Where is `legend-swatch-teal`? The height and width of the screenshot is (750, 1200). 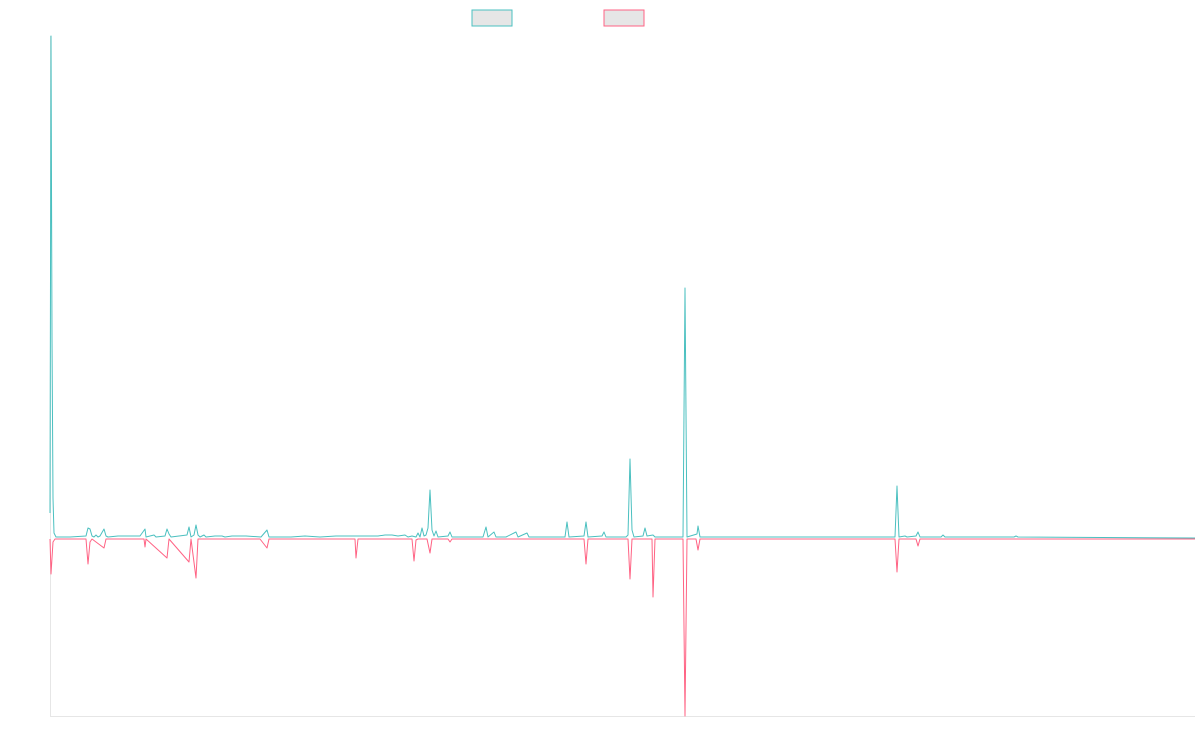
legend-swatch-teal is located at coordinates (492, 18).